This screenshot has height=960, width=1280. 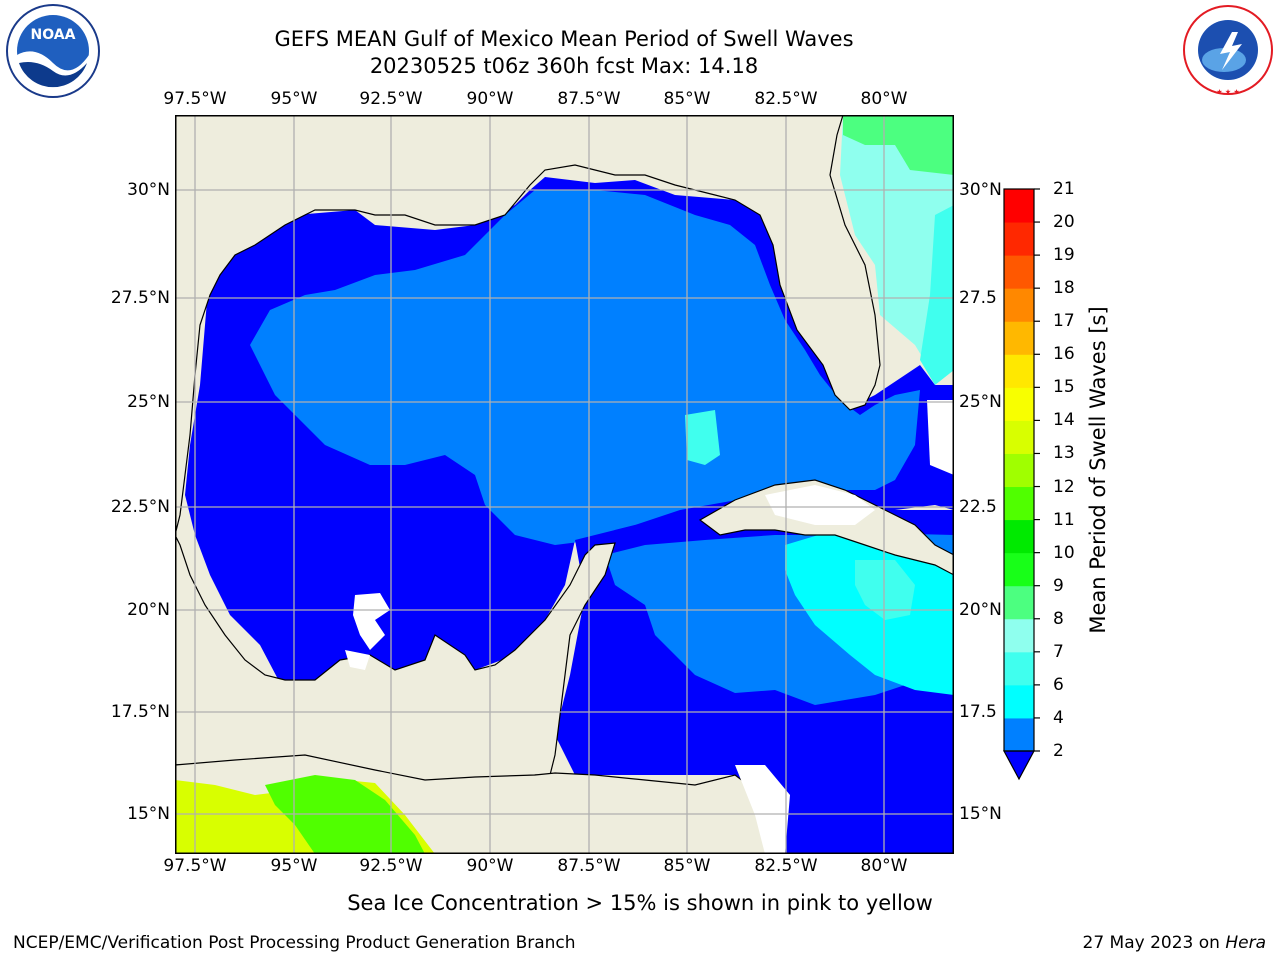 I want to click on noaa-logo: NOAA, so click(x=53, y=51).